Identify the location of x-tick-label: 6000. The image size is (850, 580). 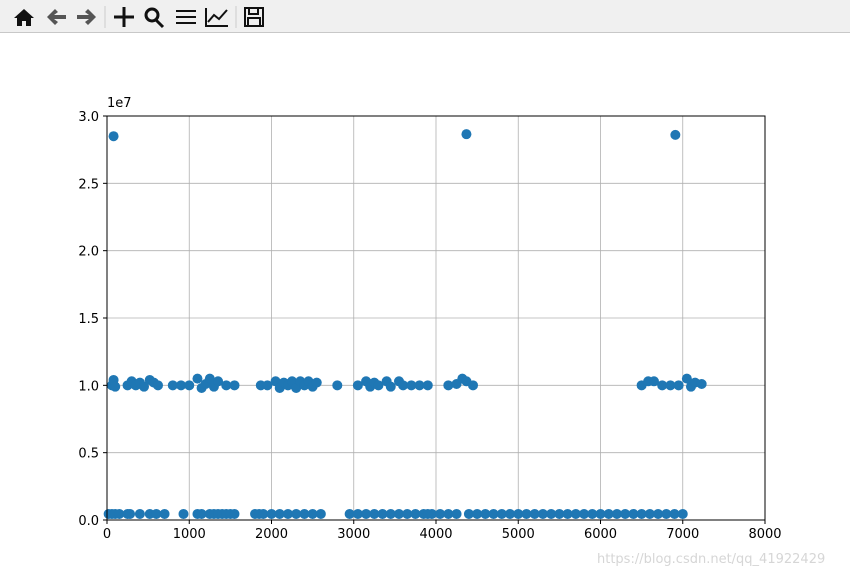
(600, 534).